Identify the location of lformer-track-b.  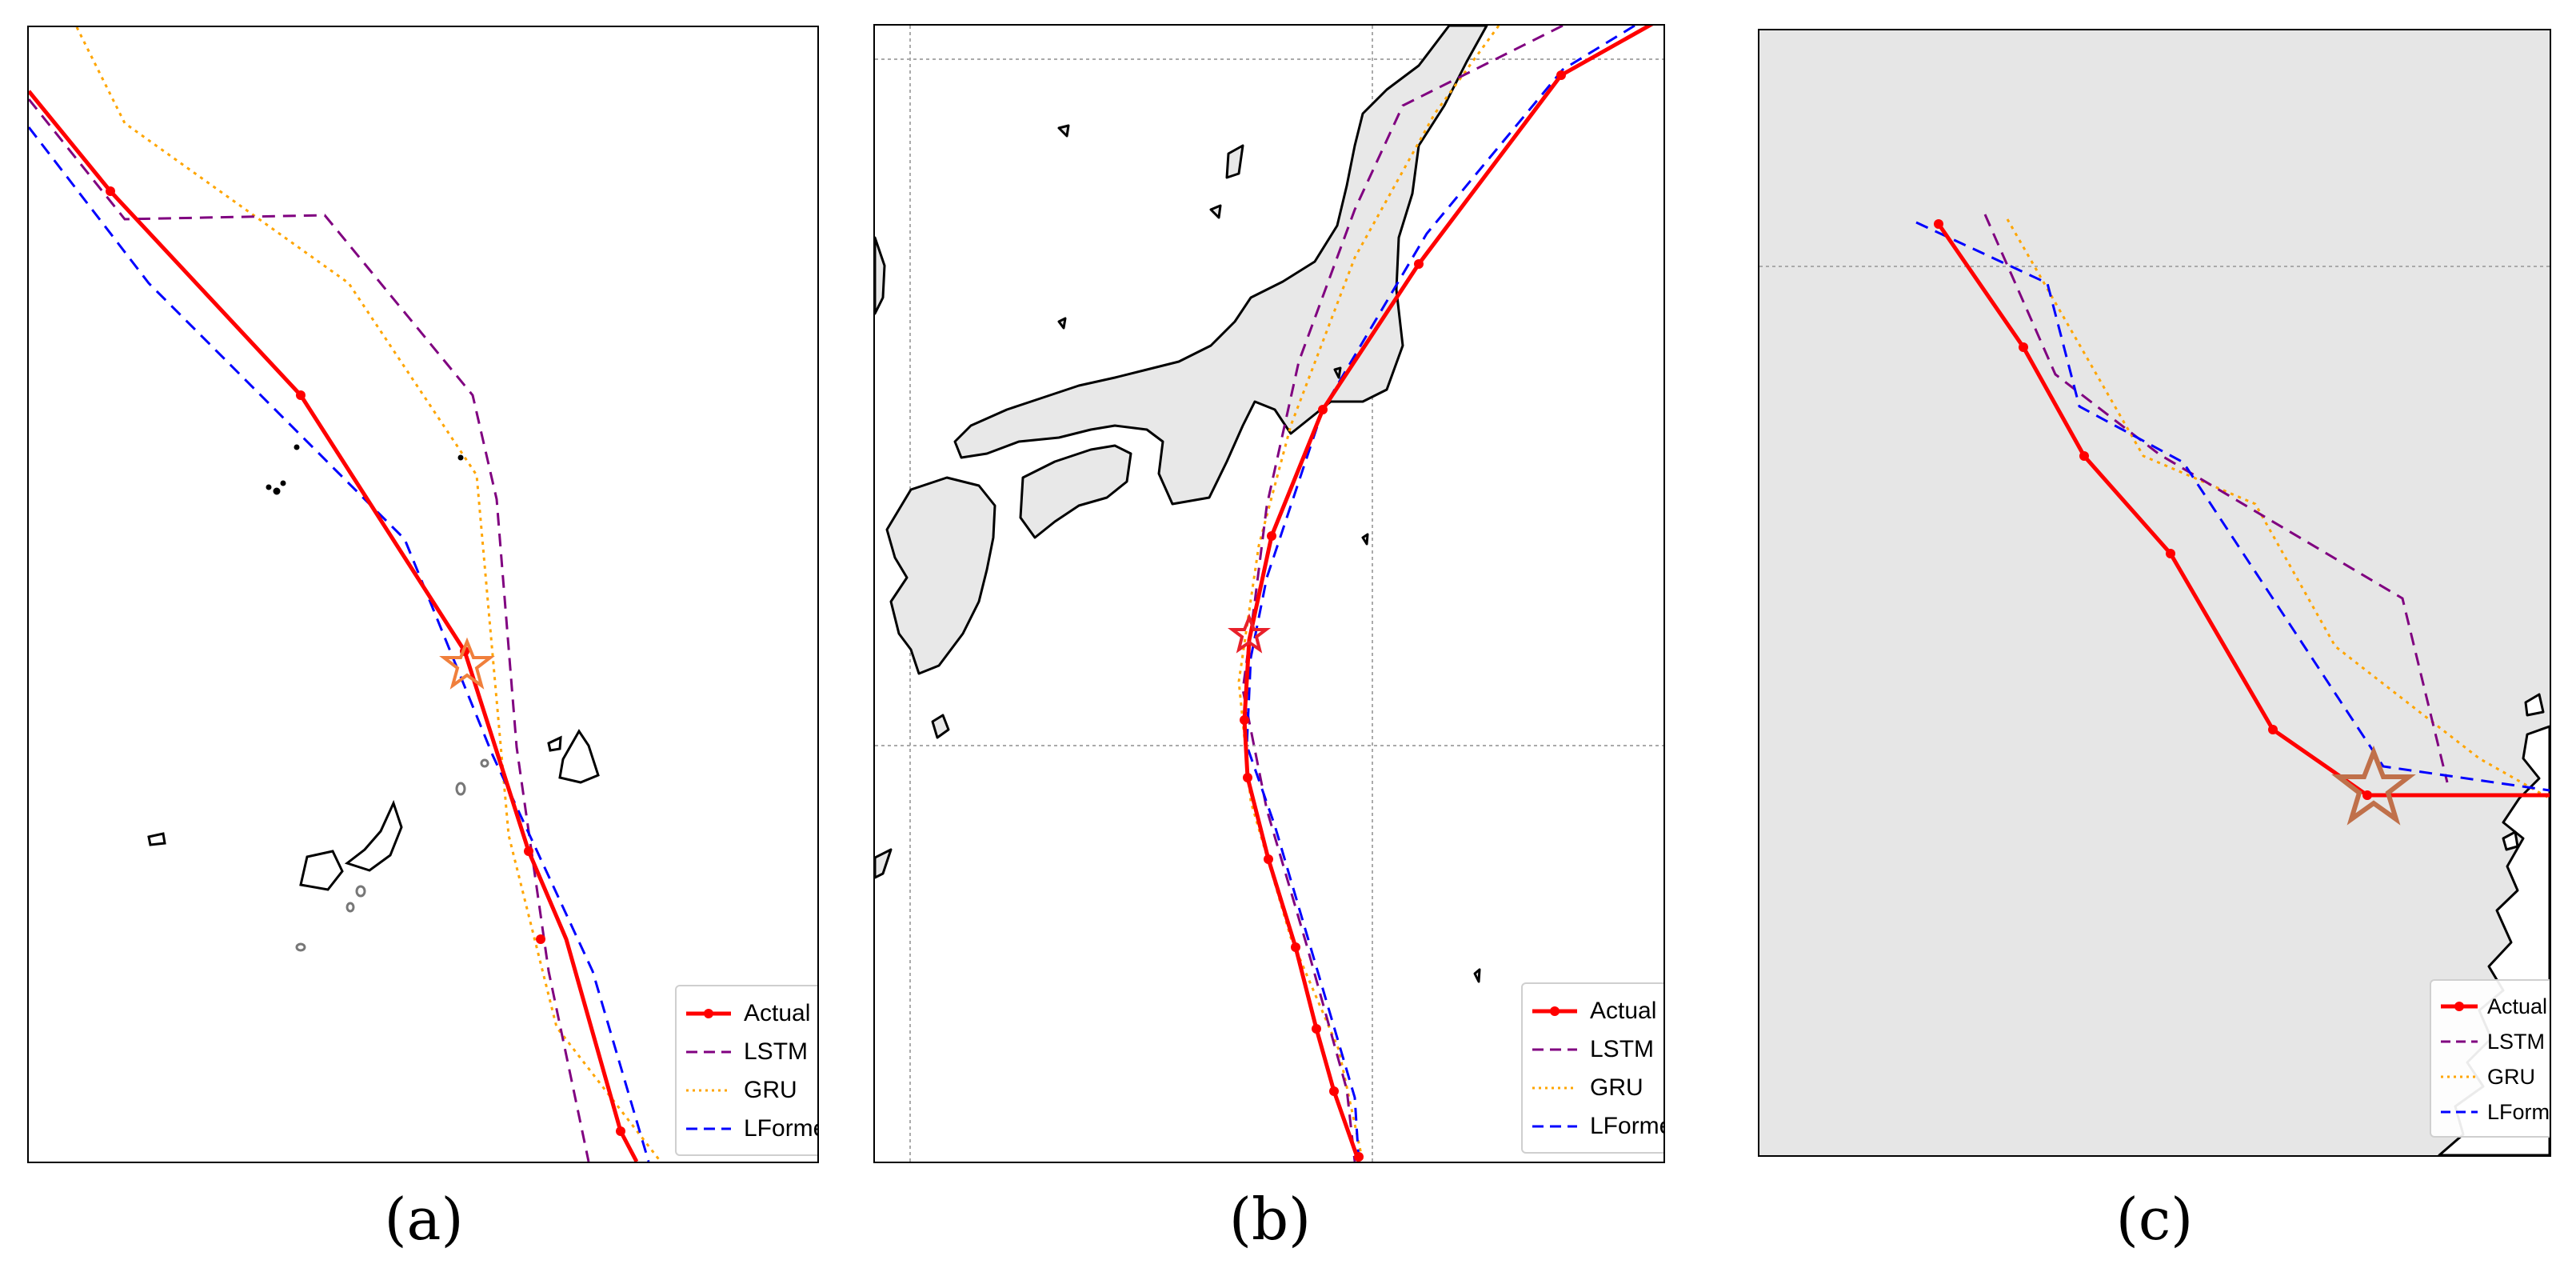
(1440, 594).